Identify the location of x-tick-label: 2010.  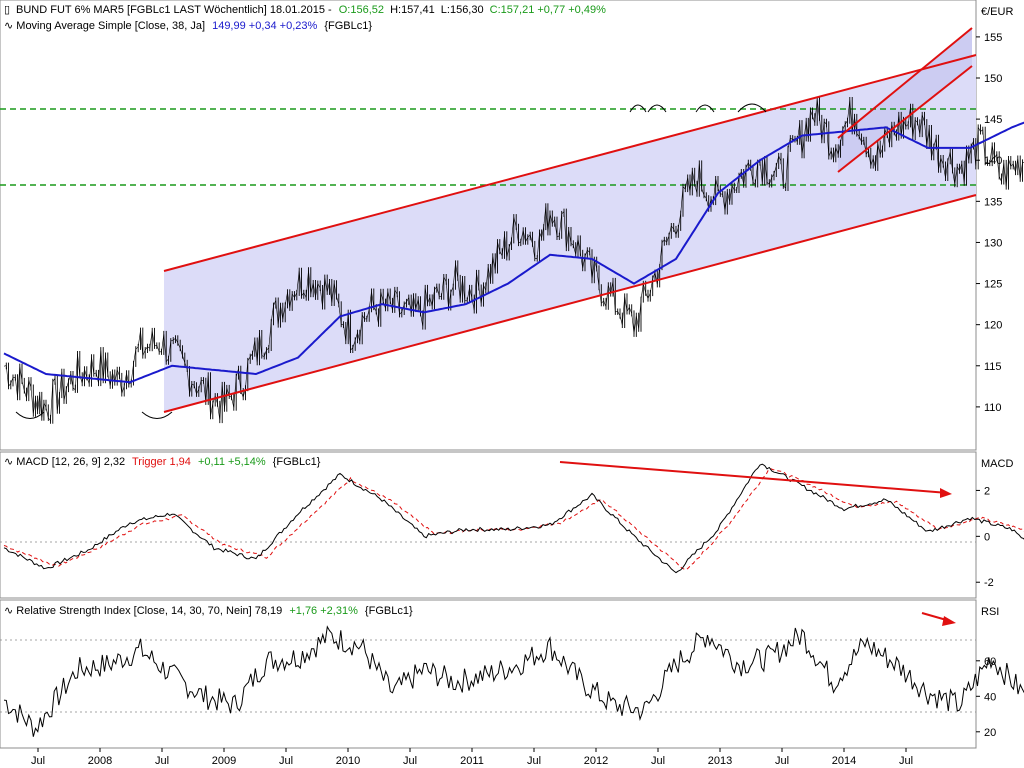
(348, 761).